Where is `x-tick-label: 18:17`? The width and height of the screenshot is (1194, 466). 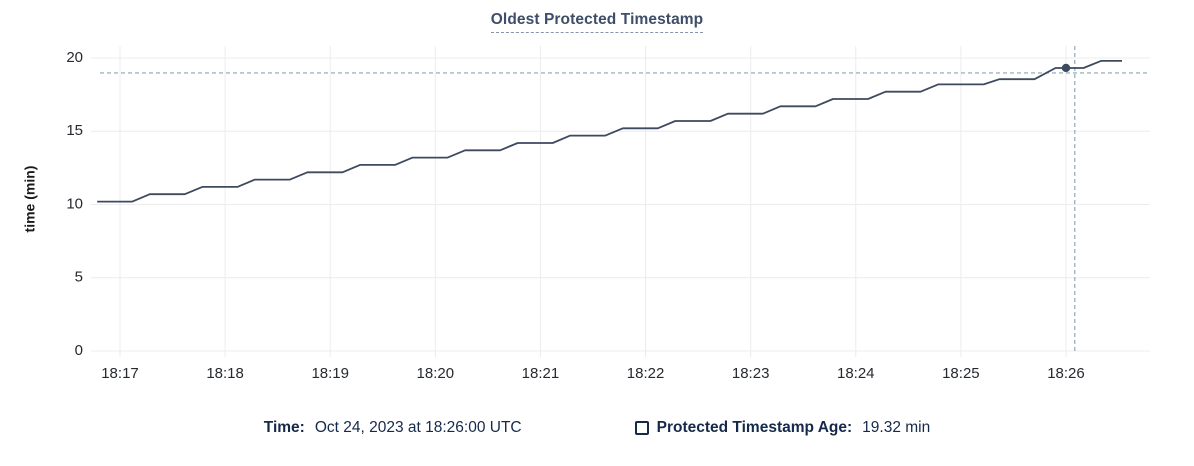
x-tick-label: 18:17 is located at coordinates (120, 373).